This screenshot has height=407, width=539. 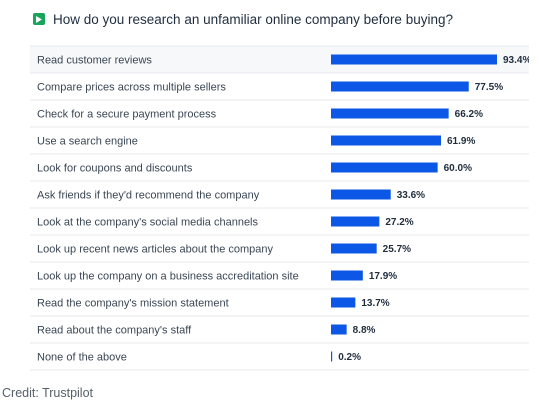 I want to click on value-label: 61.9%, so click(x=461, y=141).